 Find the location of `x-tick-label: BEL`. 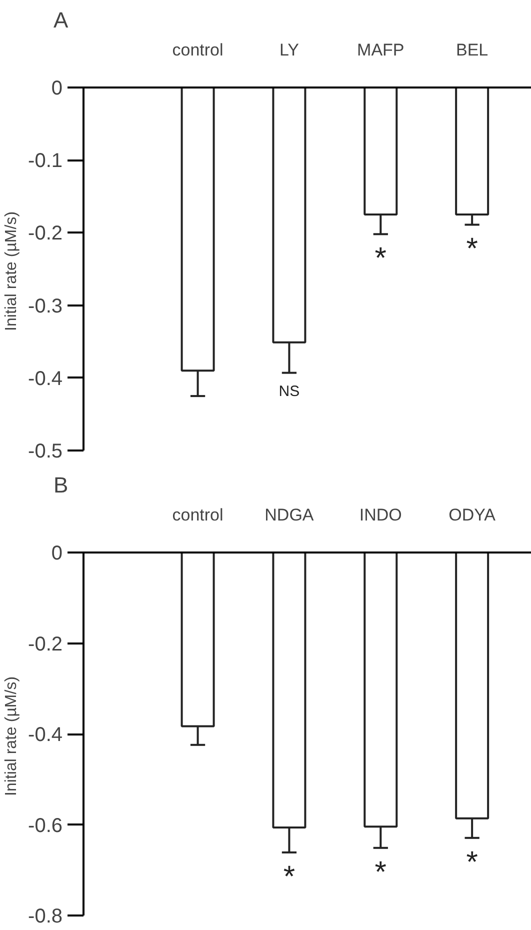

x-tick-label: BEL is located at coordinates (472, 50).